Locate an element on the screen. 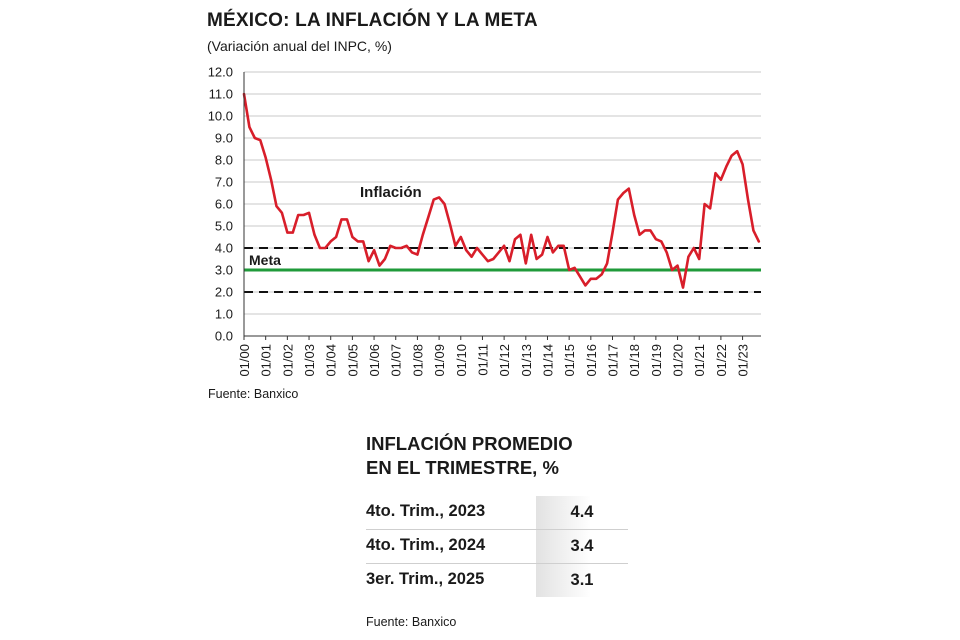  table-title: INFLACIÓN PROMEDIO EN EL TRIMESTRE, % is located at coordinates (469, 456).